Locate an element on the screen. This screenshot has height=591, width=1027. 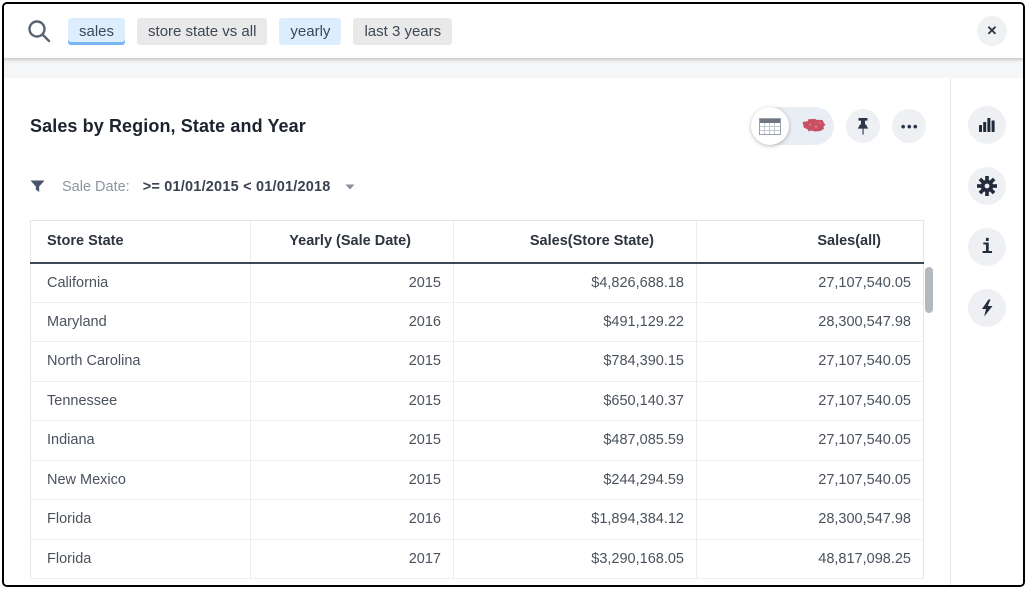
map-view-toggle is located at coordinates (814, 126).